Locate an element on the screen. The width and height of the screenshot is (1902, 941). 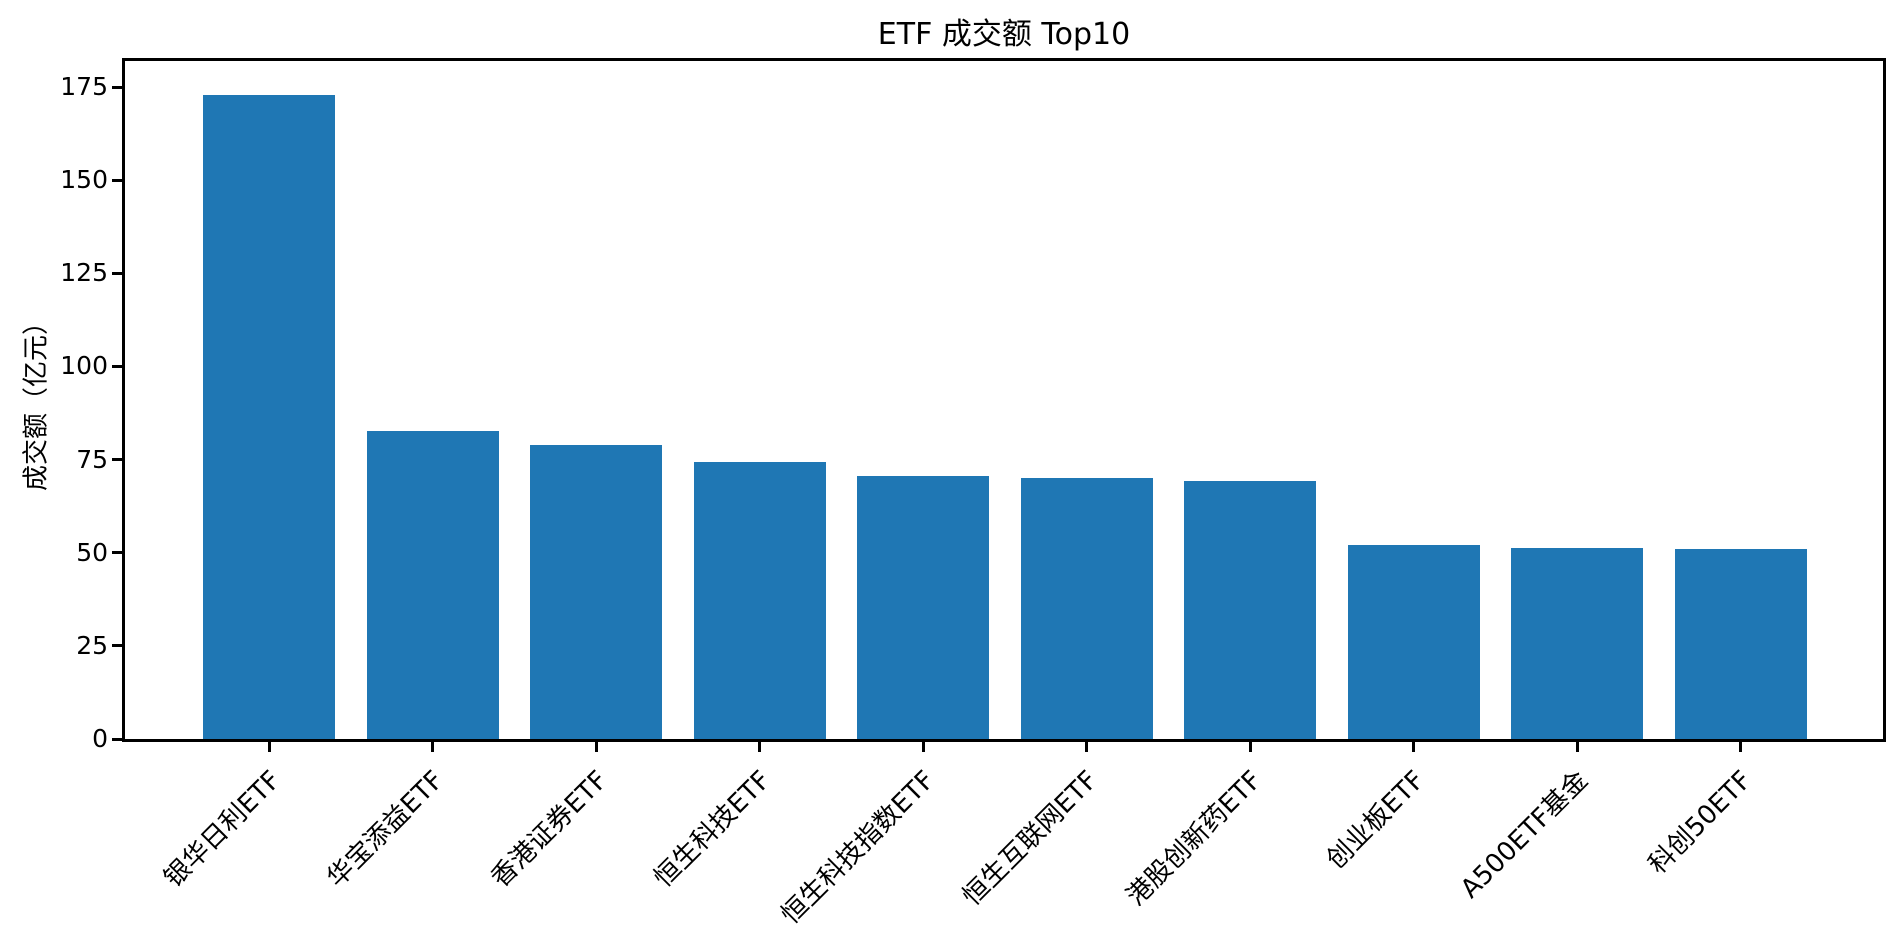
y-tick-label: 175 is located at coordinates (84, 86).